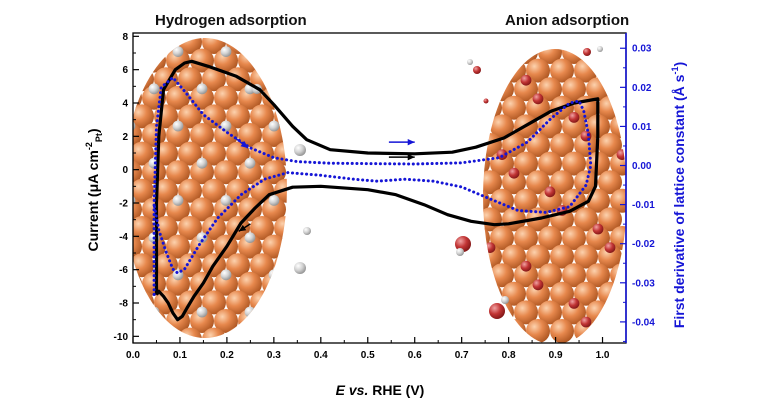 The width and height of the screenshot is (765, 411). Describe the element at coordinates (93, 167) in the screenshot. I see `y-label-mid: A cm` at that location.